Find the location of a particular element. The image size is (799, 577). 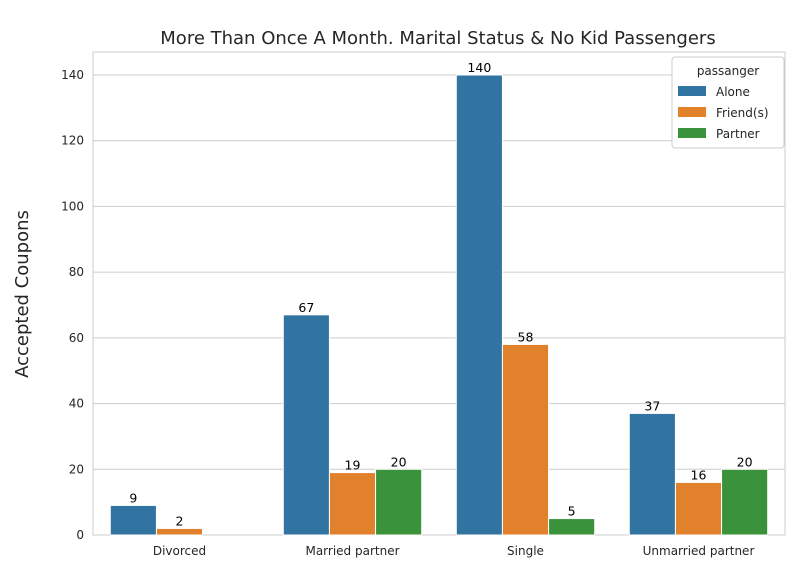

y-tick-label: 80 is located at coordinates (76, 272).